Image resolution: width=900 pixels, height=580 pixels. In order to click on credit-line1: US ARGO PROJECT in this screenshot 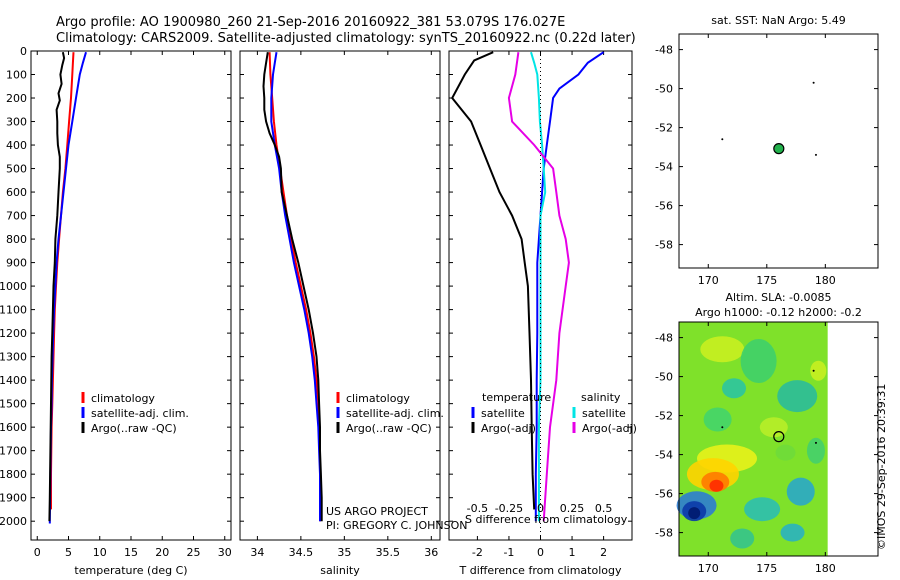, I will do `click(377, 511)`.